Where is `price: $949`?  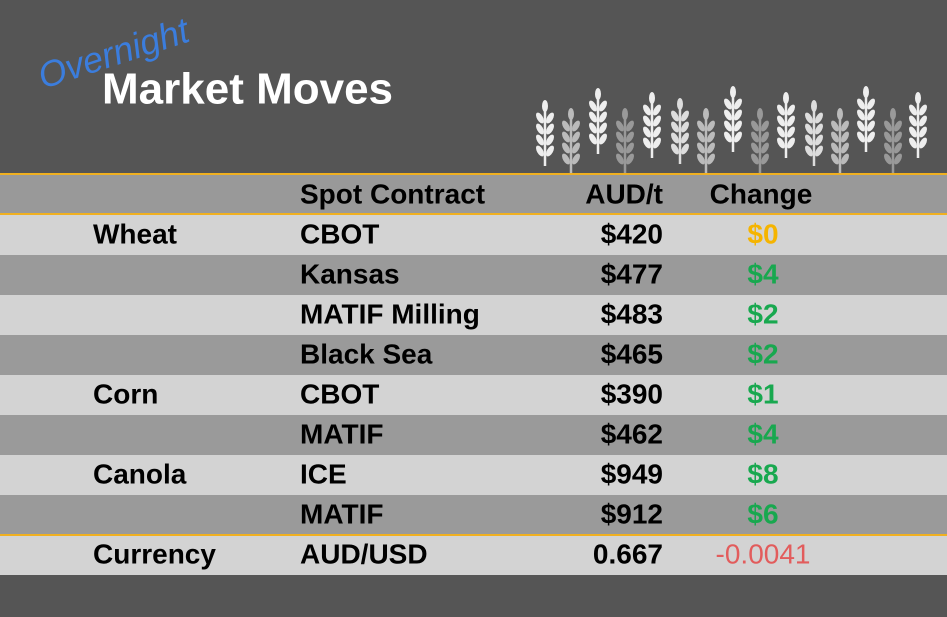
price: $949 is located at coordinates (632, 473).